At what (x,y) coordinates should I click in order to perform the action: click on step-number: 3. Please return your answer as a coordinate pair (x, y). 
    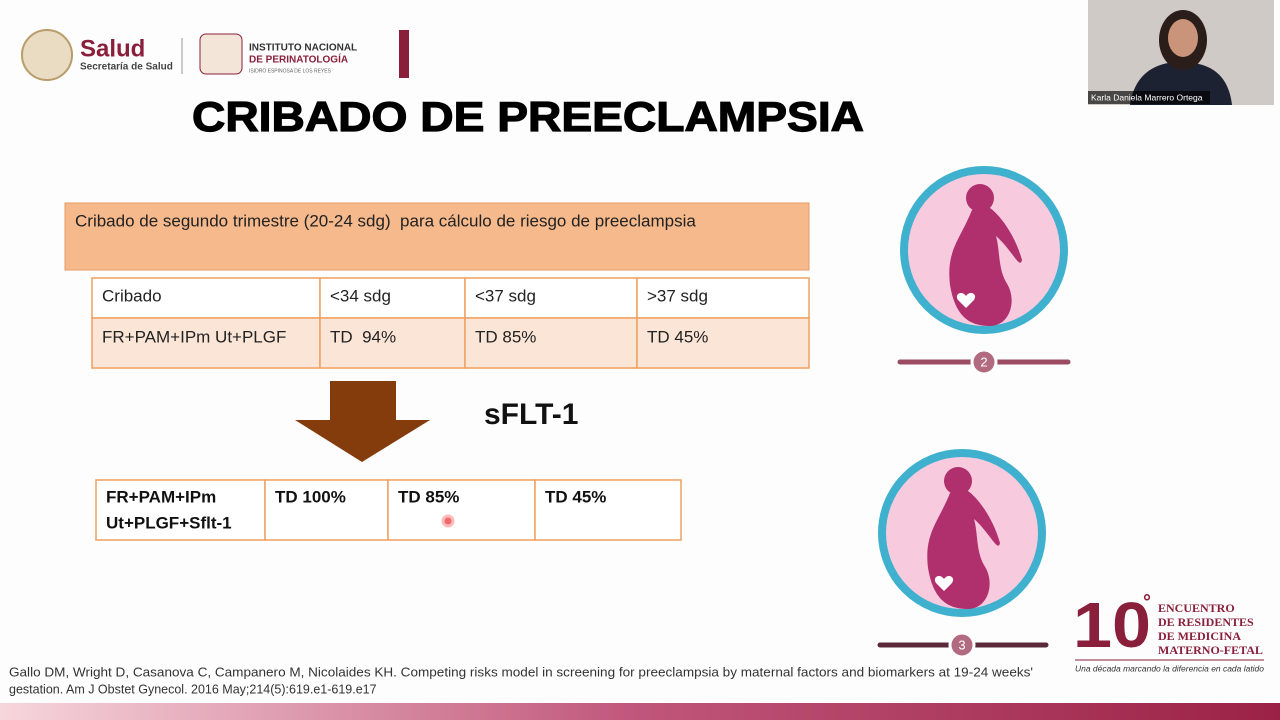
    Looking at the image, I should click on (961, 644).